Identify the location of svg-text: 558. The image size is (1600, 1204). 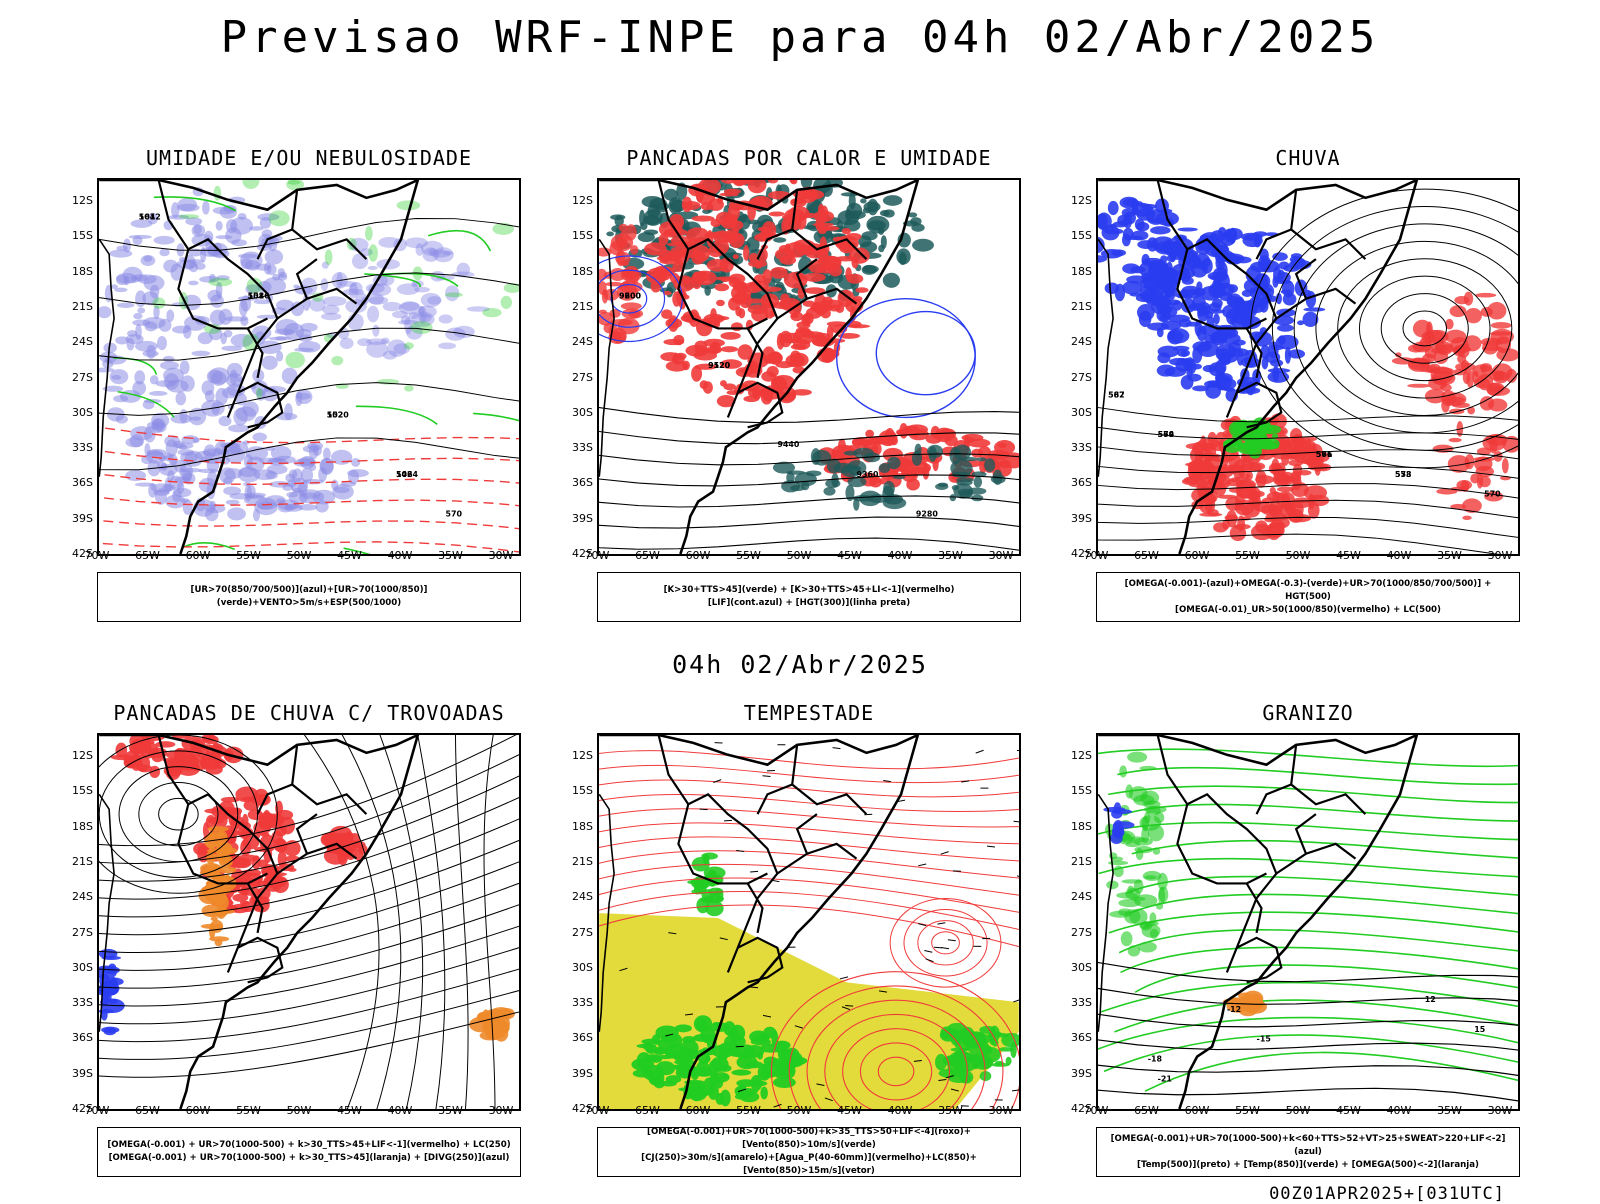
(1403, 474).